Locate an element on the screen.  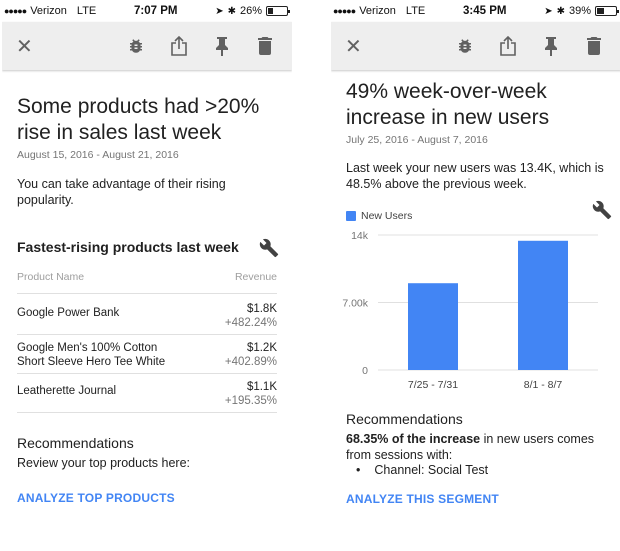
y-tick-label: 7.00k is located at coordinates (355, 304).